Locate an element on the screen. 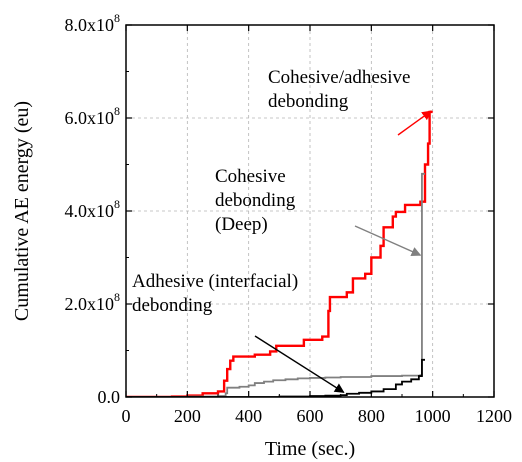 The height and width of the screenshot is (462, 522). annotation-0-line-1: debonding is located at coordinates (308, 101).